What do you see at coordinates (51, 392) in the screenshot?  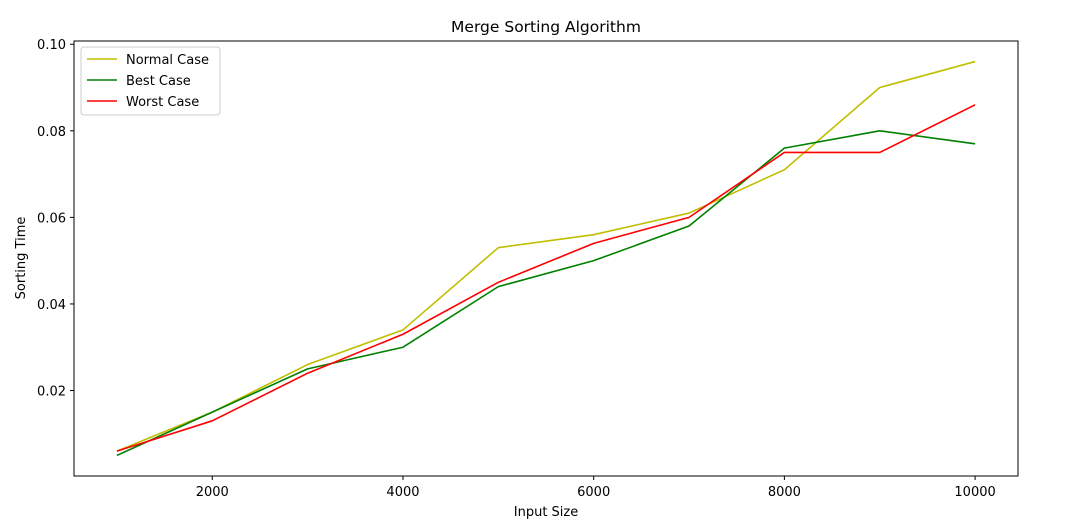 I see `y-tick-label: 0.02` at bounding box center [51, 392].